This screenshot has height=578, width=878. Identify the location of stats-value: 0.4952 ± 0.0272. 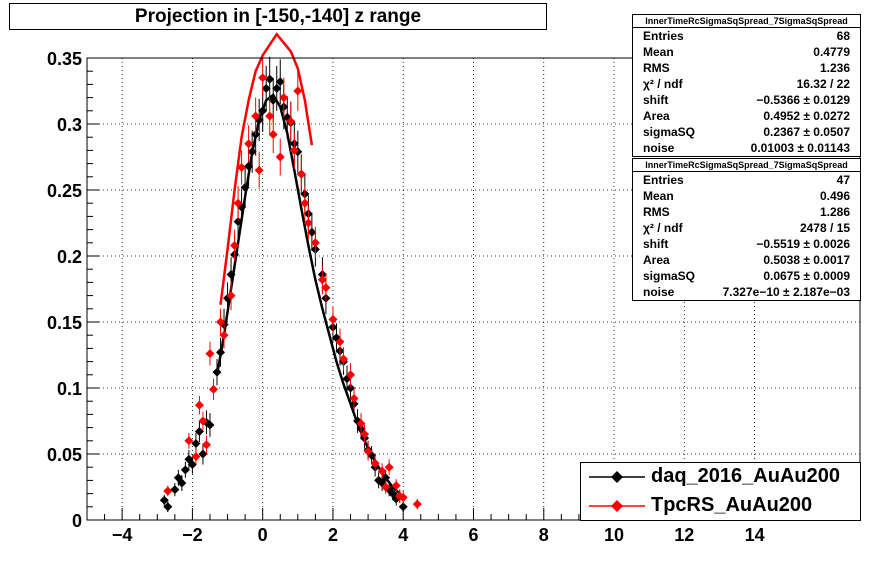
(806, 116).